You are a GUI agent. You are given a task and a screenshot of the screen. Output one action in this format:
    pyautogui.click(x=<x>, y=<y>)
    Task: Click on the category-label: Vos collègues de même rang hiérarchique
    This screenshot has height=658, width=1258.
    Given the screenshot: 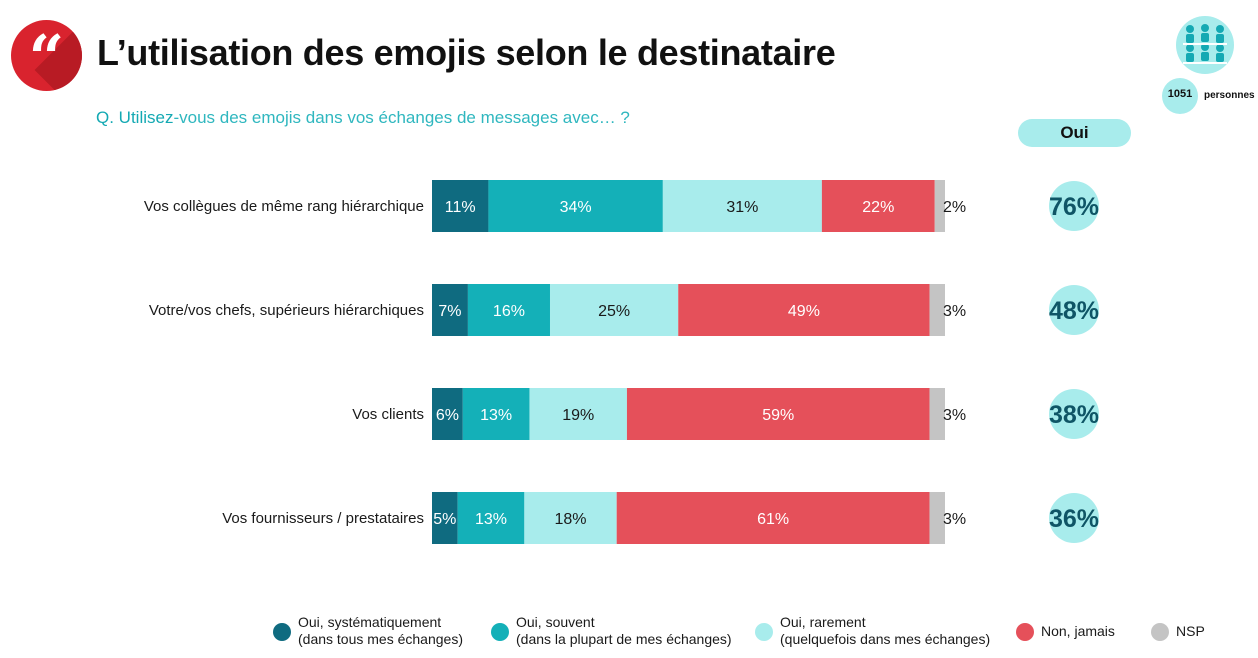 What is the action you would take?
    pyautogui.click(x=284, y=206)
    